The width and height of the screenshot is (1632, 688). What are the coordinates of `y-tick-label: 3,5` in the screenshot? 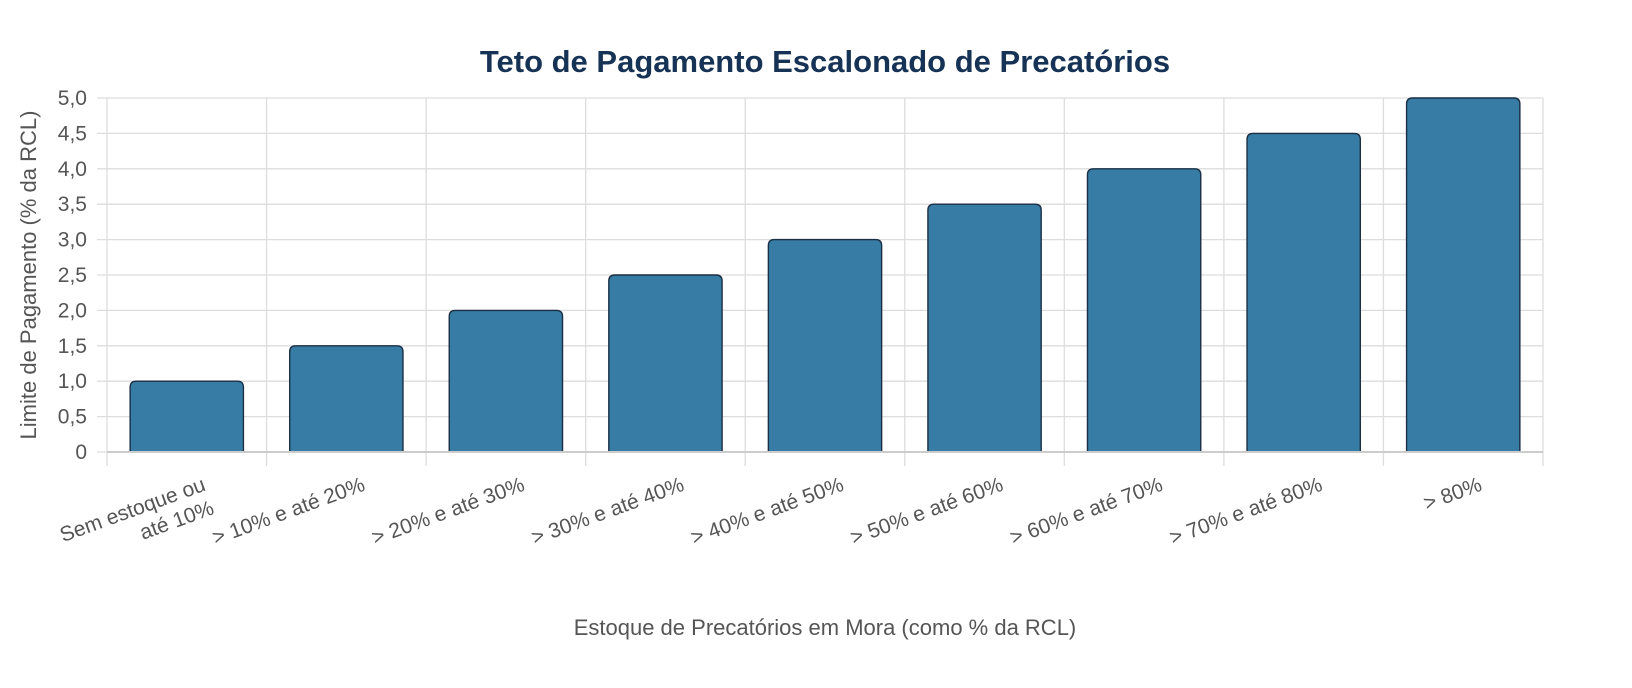 It's located at (72, 204).